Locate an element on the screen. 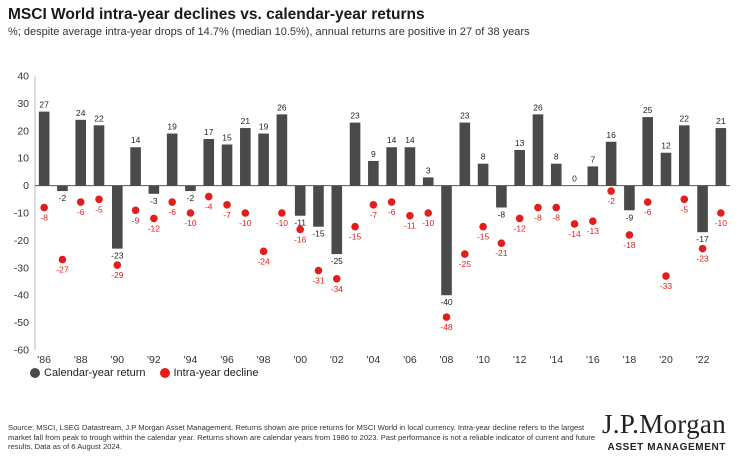  decline-dot-label: -9 is located at coordinates (136, 220).